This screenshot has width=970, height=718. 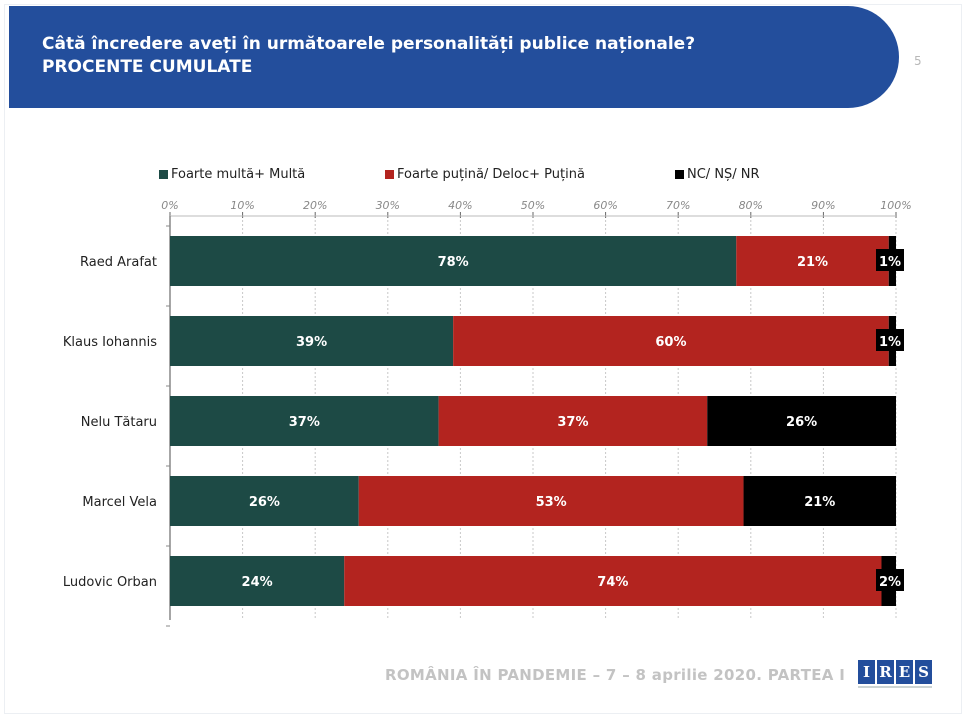 What do you see at coordinates (238, 174) in the screenshot?
I see `legend-label: Foarte multă+ Multă` at bounding box center [238, 174].